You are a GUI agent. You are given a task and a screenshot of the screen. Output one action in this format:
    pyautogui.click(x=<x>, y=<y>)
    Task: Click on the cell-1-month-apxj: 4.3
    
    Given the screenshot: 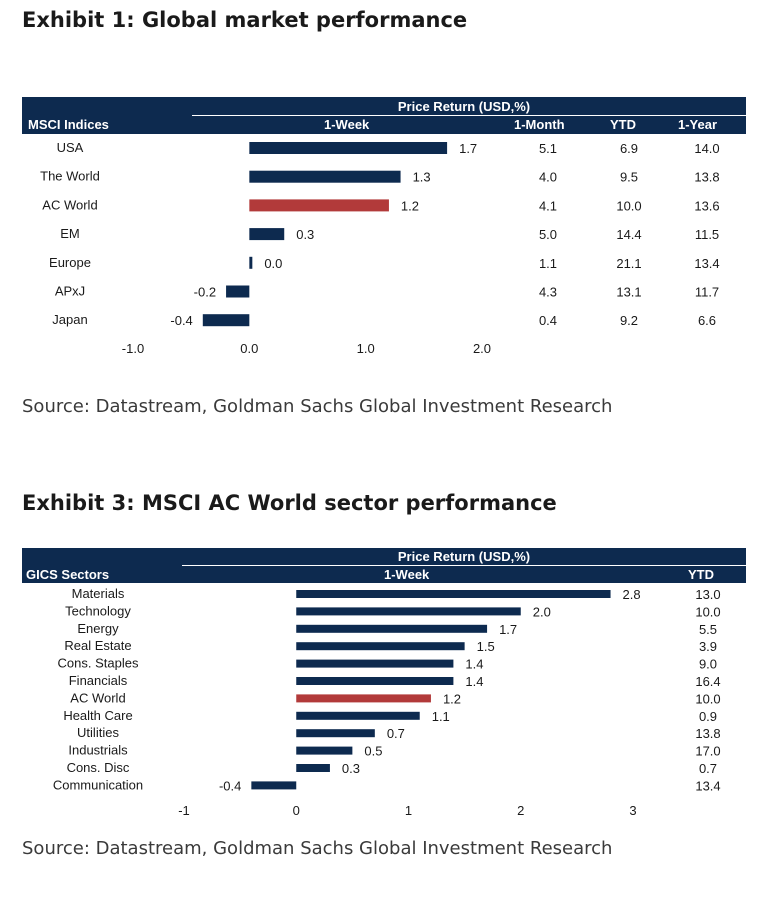 What is the action you would take?
    pyautogui.click(x=548, y=292)
    